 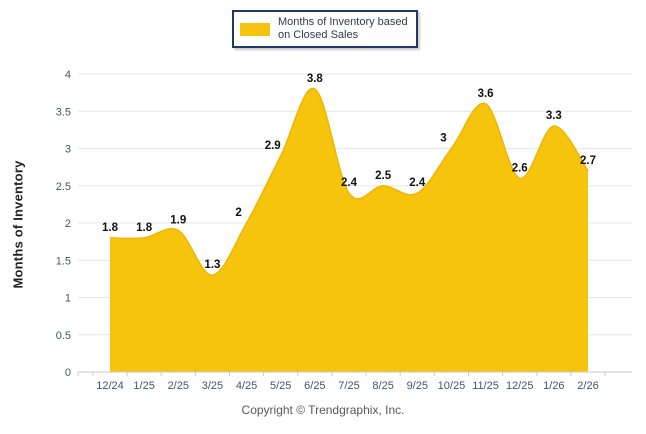 What do you see at coordinates (68, 224) in the screenshot?
I see `y-tick-label: 2` at bounding box center [68, 224].